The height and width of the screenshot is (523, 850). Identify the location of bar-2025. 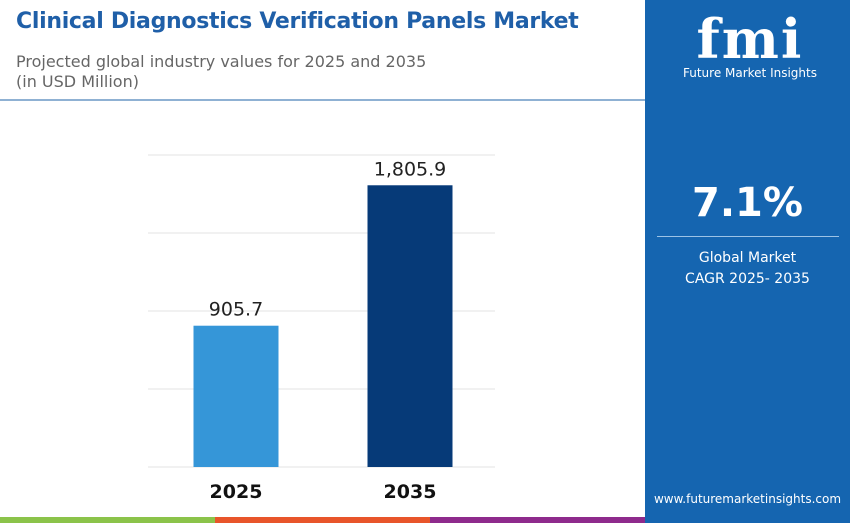
(236, 396).